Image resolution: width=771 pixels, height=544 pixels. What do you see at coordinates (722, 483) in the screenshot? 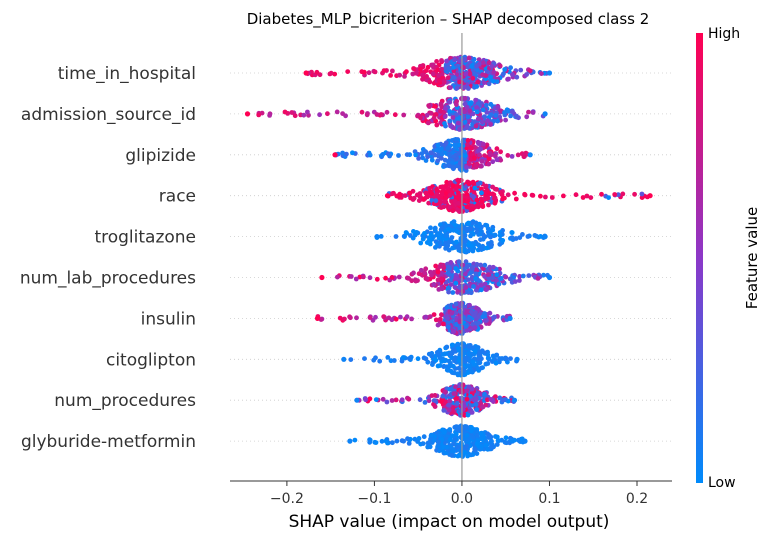
I see `colorbar-low-label: Low` at bounding box center [722, 483].